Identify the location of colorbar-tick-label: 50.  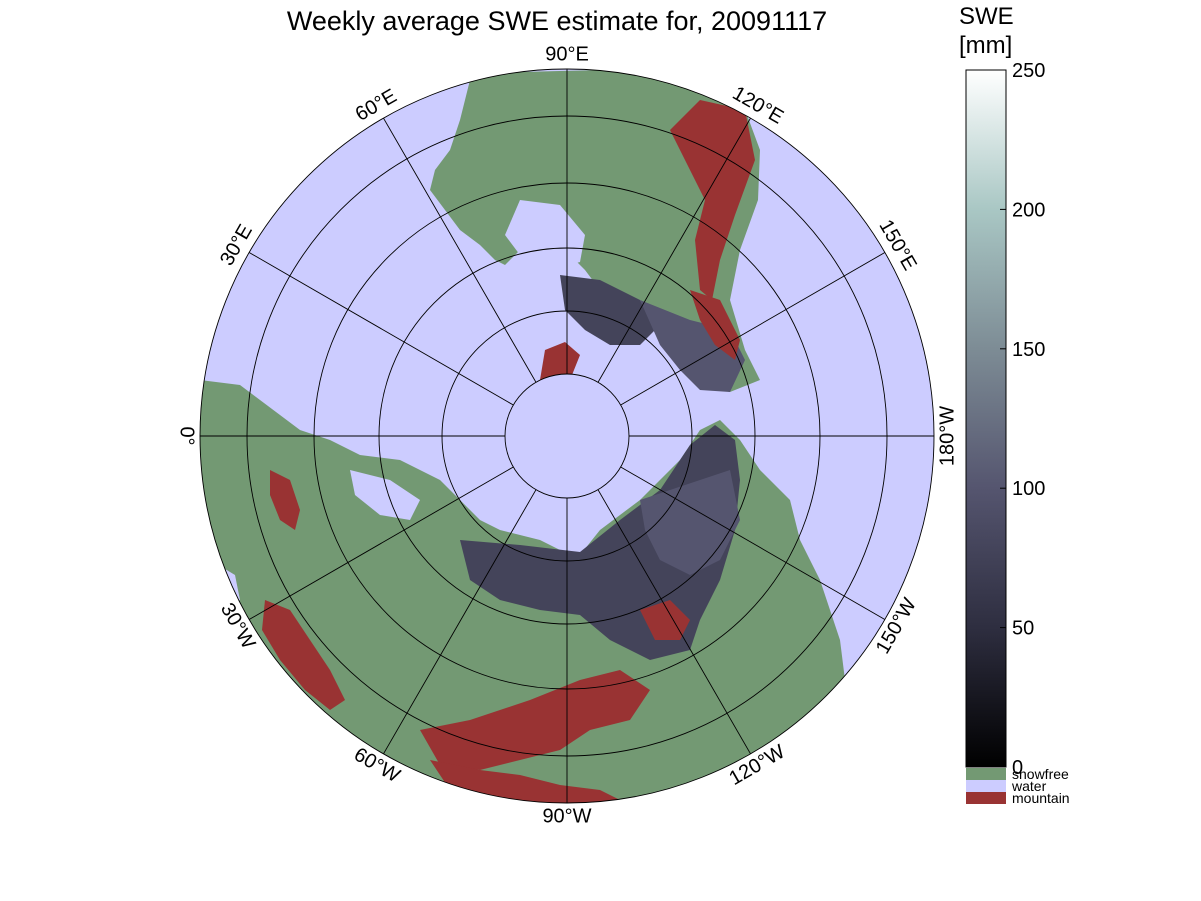
(1023, 629).